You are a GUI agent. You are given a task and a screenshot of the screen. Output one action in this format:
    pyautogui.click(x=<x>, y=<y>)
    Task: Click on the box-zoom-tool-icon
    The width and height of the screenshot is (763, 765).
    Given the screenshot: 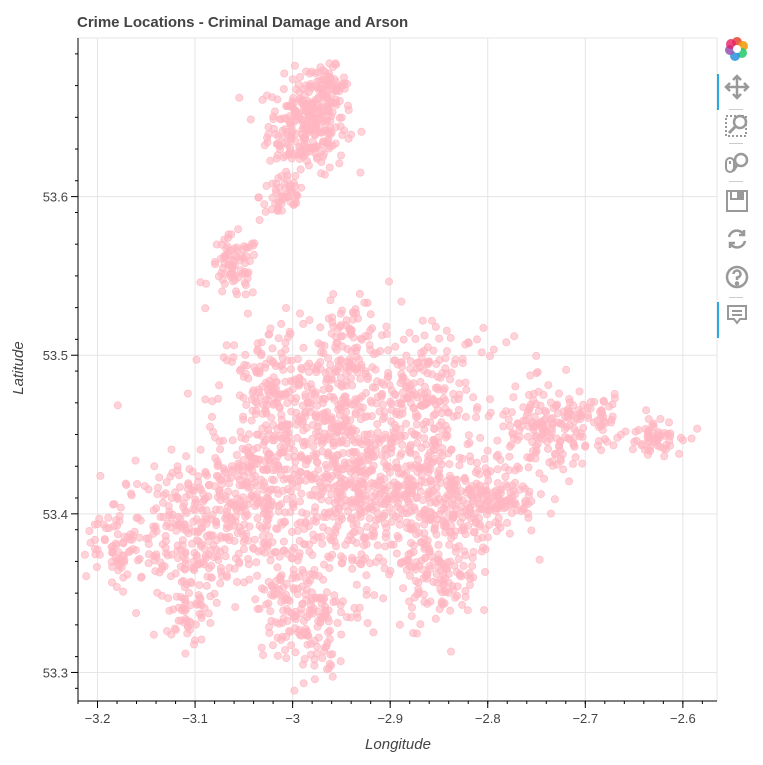 What is the action you would take?
    pyautogui.click(x=737, y=125)
    